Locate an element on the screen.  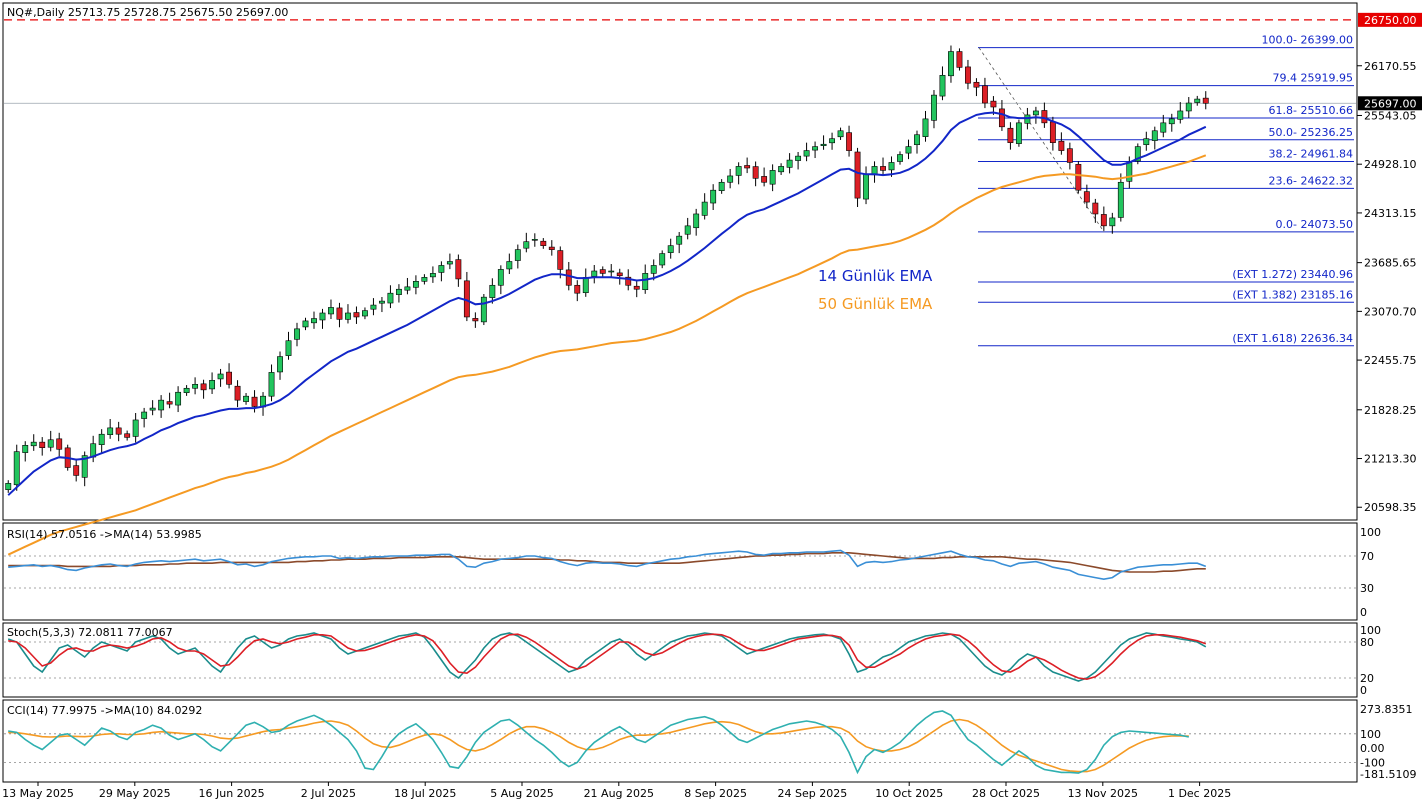
cci-panel is located at coordinates (680, 741).